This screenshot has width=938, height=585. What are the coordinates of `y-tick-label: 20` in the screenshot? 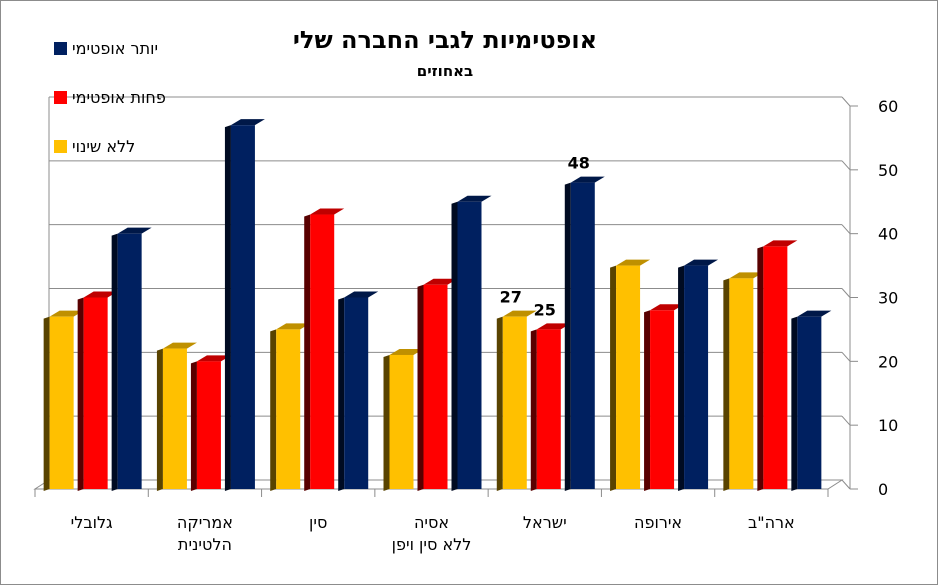 It's located at (888, 361).